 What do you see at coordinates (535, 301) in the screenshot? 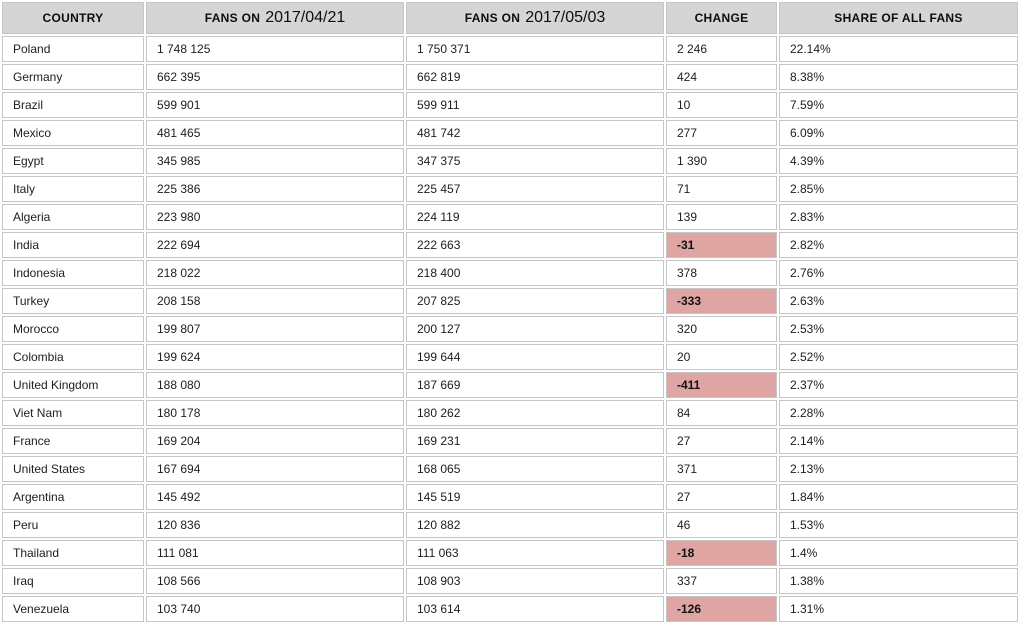
I see `fans-2017-05-03-cell: 207 825` at bounding box center [535, 301].